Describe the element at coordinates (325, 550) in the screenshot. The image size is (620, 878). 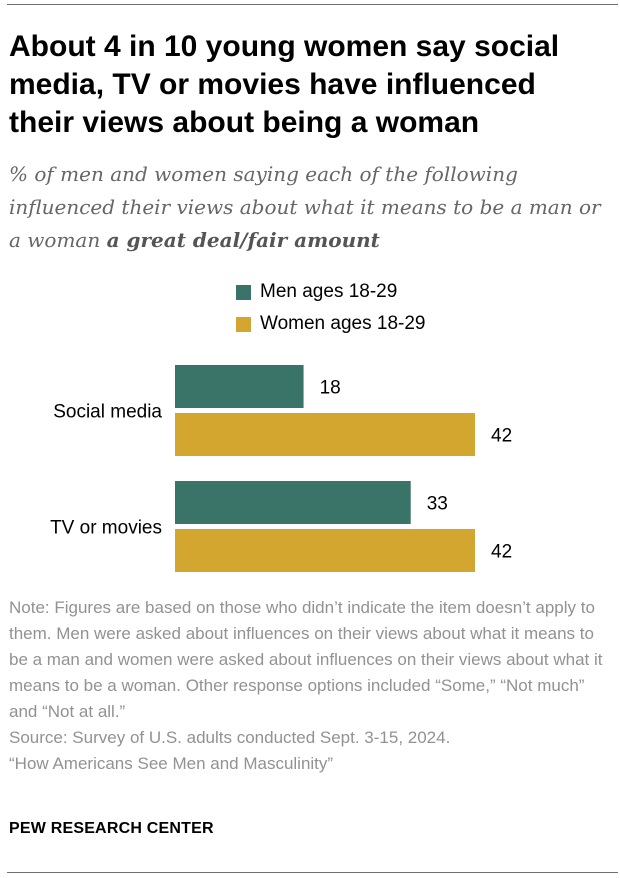
I see `bar-women-ages-18-29-tv-or-movies` at that location.